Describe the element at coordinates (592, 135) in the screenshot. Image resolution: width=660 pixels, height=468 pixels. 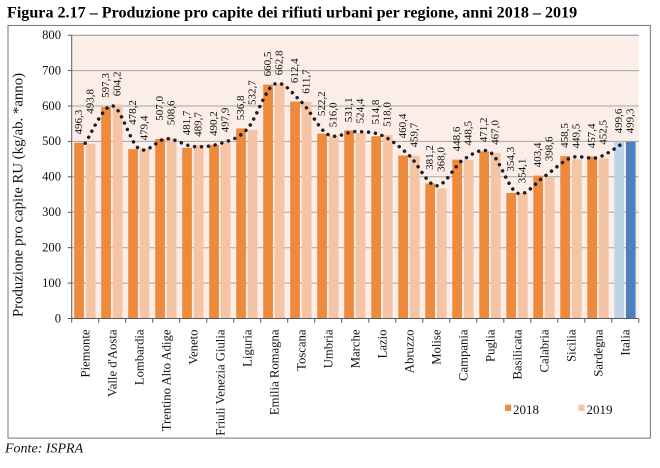
I see `svg-text: 457,4` at that location.